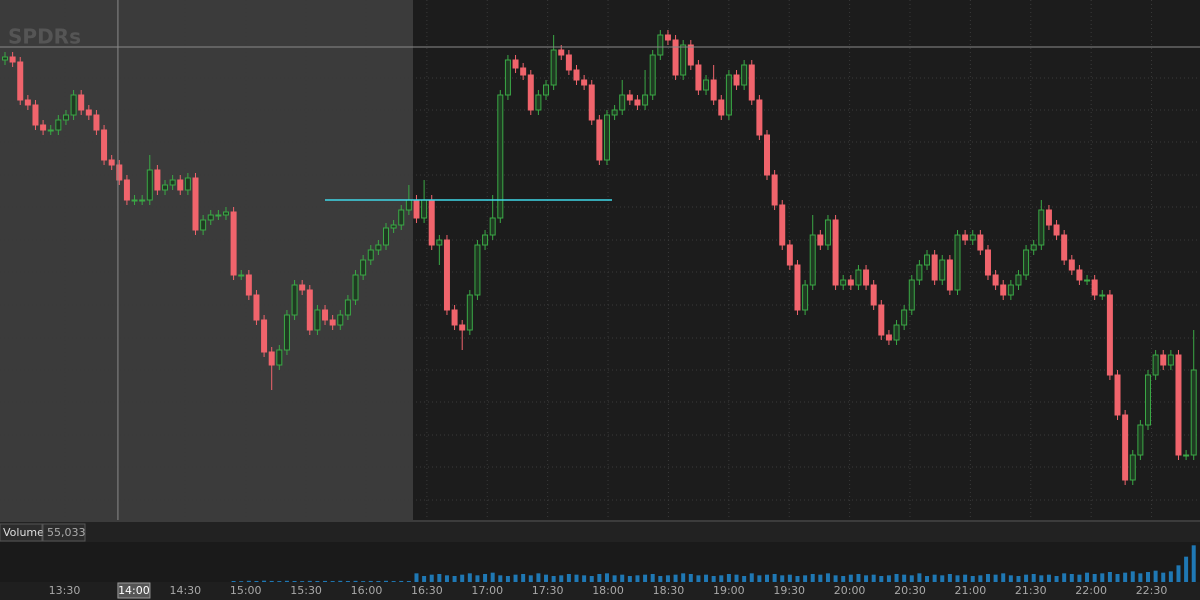 This screenshot has height=600, width=1200. I want to click on x-tick-label: 21:30, so click(1031, 590).